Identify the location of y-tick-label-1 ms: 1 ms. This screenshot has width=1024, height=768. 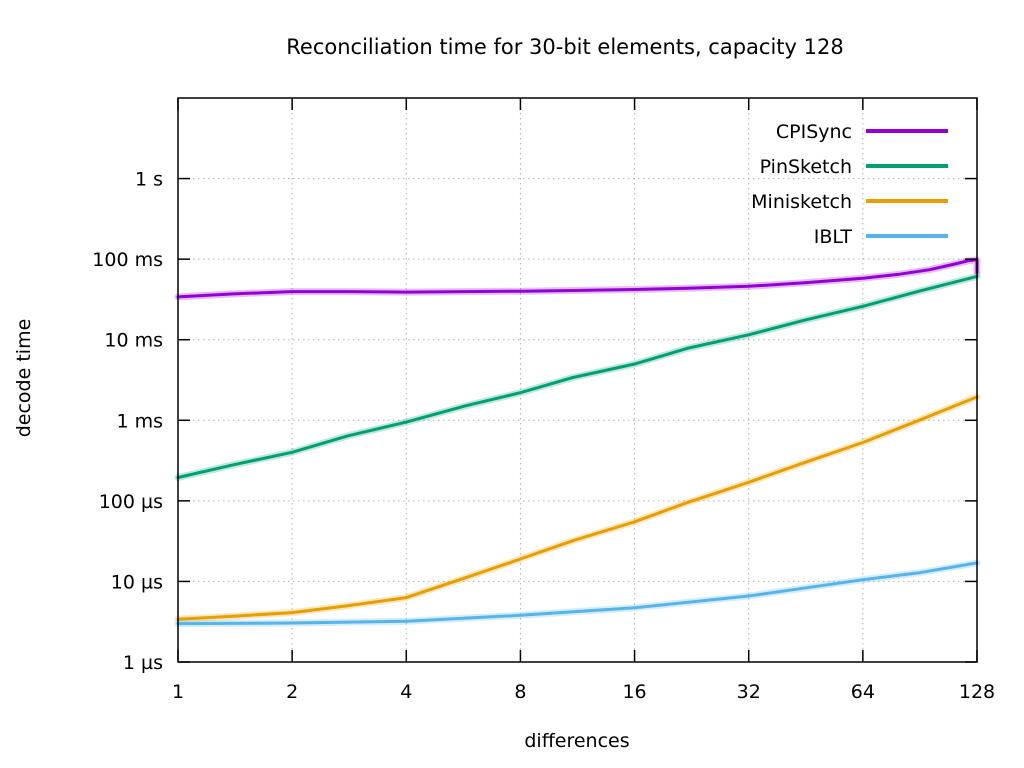
(139, 421).